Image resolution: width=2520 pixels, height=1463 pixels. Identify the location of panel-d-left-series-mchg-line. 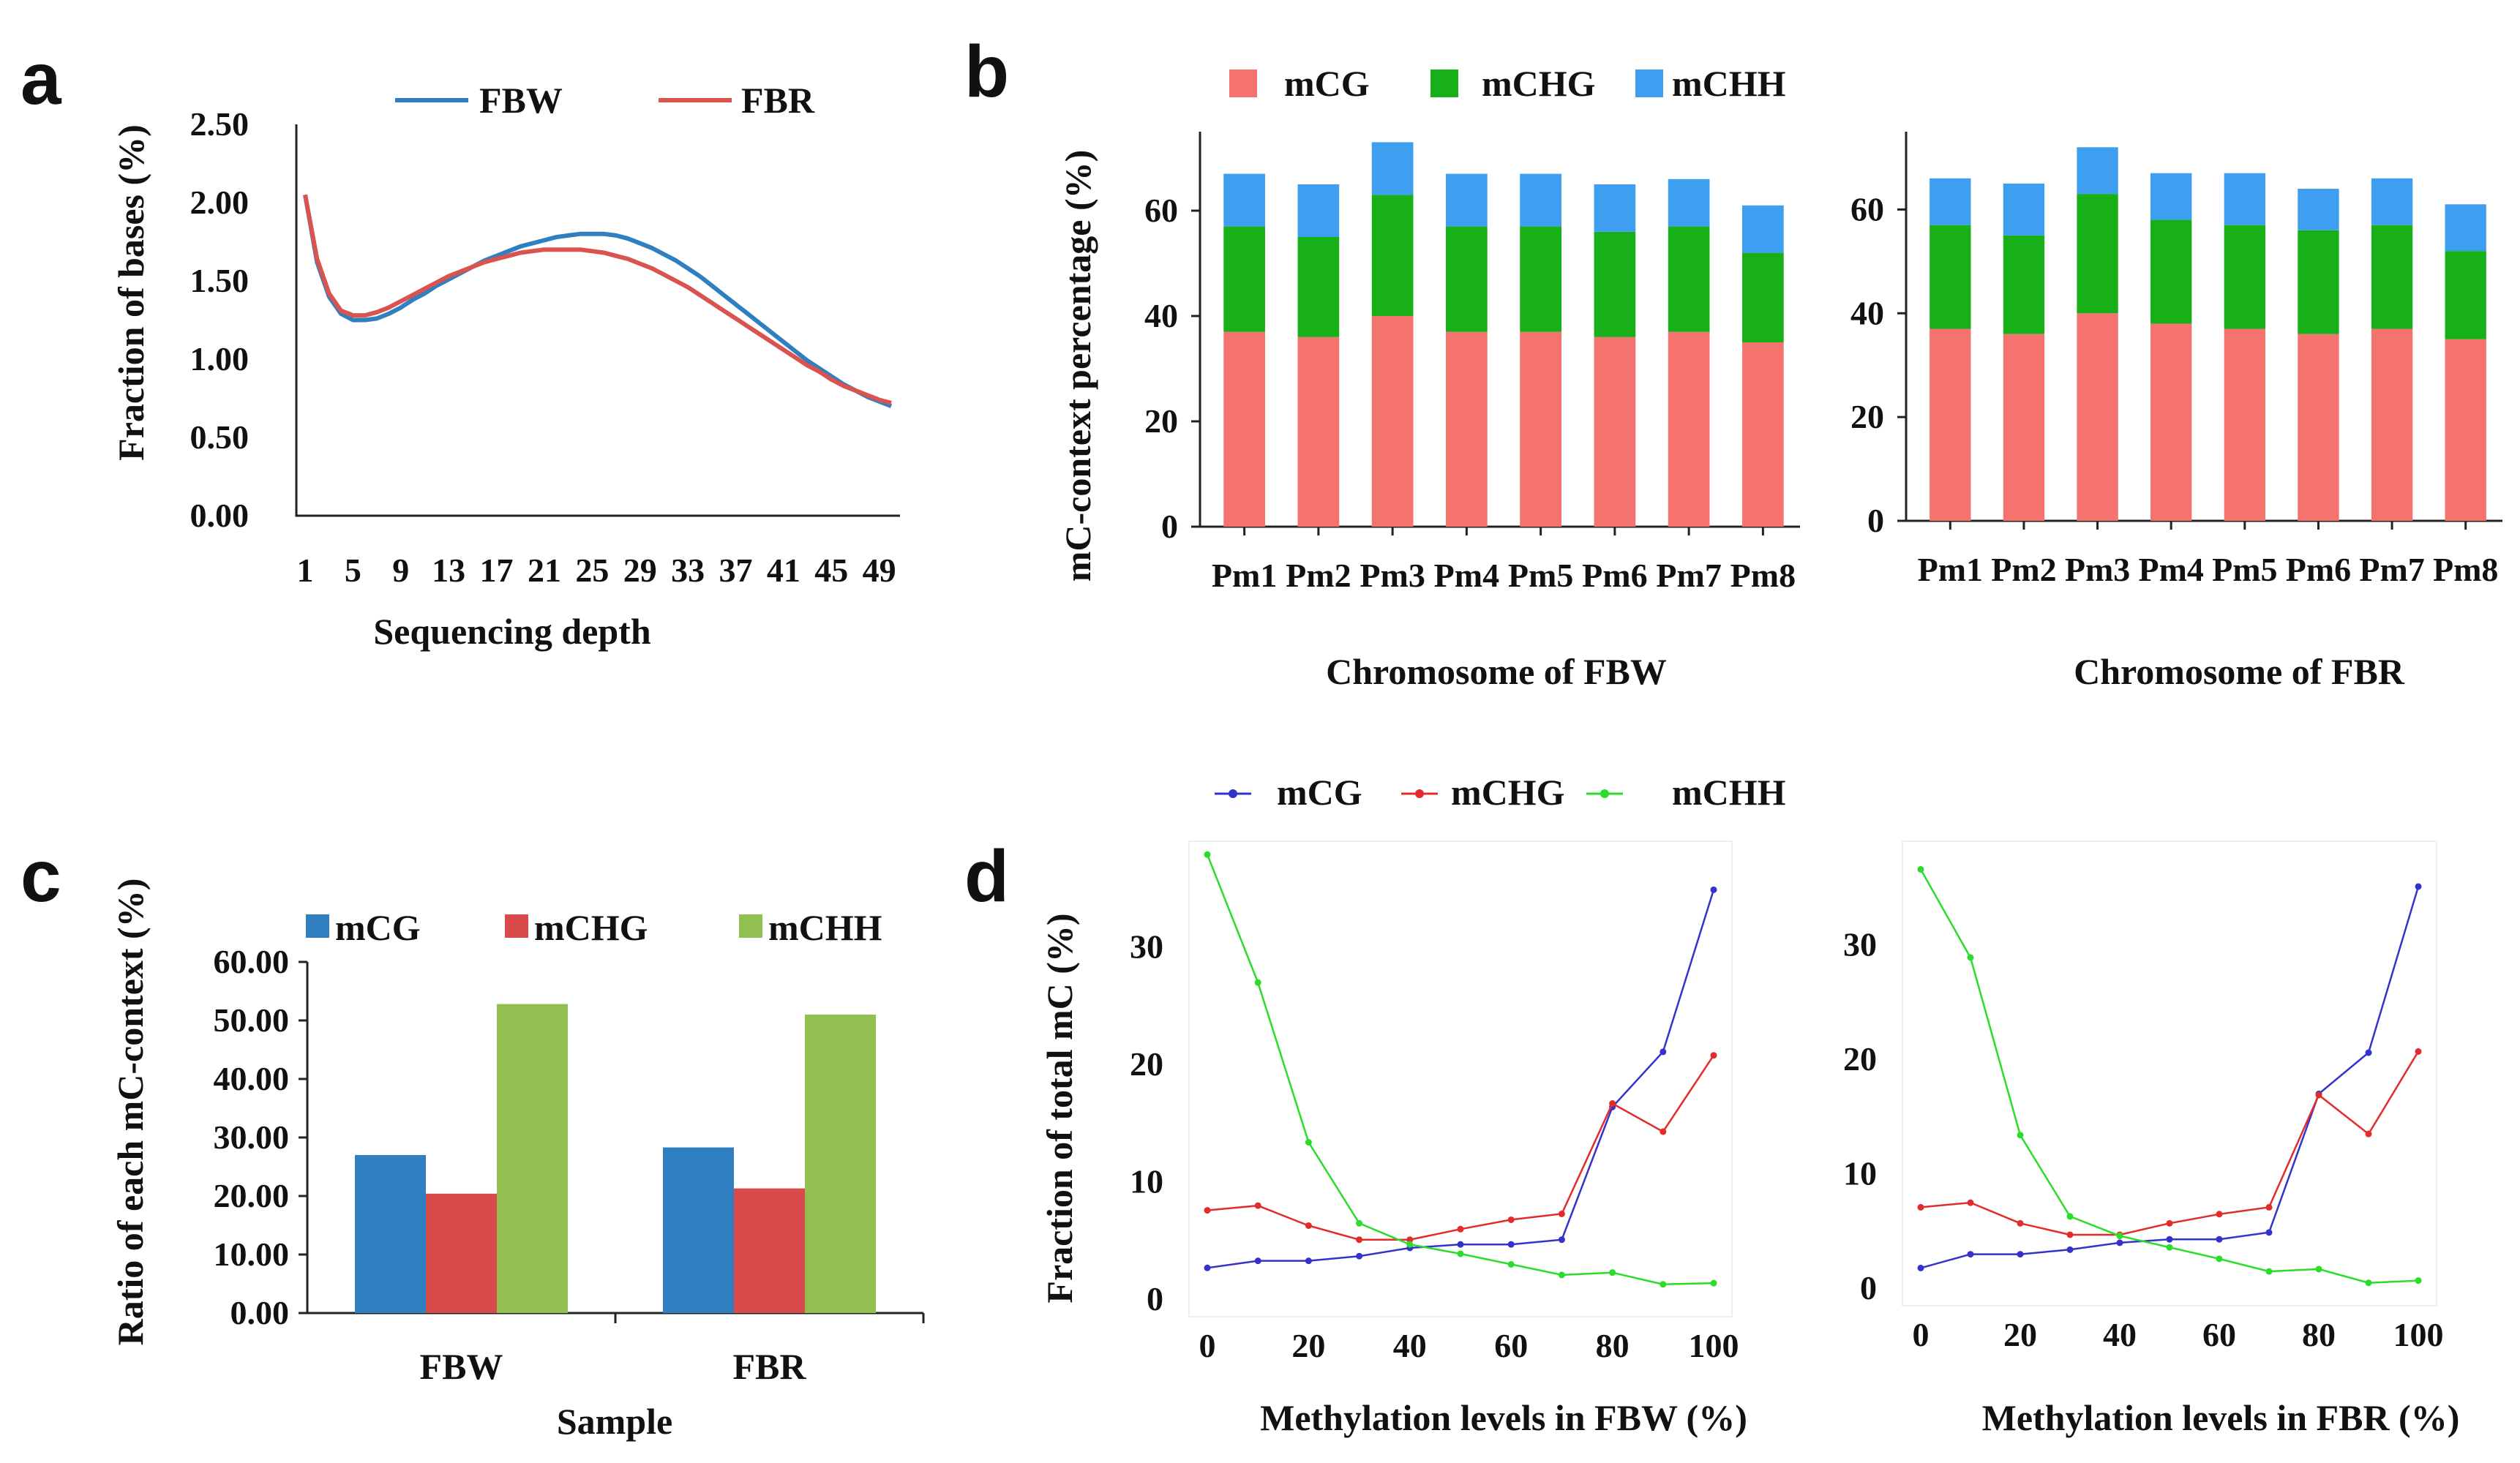
(1461, 1148).